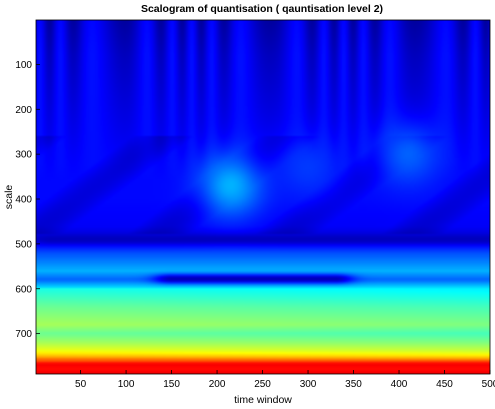 This screenshot has width=495, height=409. Describe the element at coordinates (171, 384) in the screenshot. I see `x-tick-label: 150` at that location.